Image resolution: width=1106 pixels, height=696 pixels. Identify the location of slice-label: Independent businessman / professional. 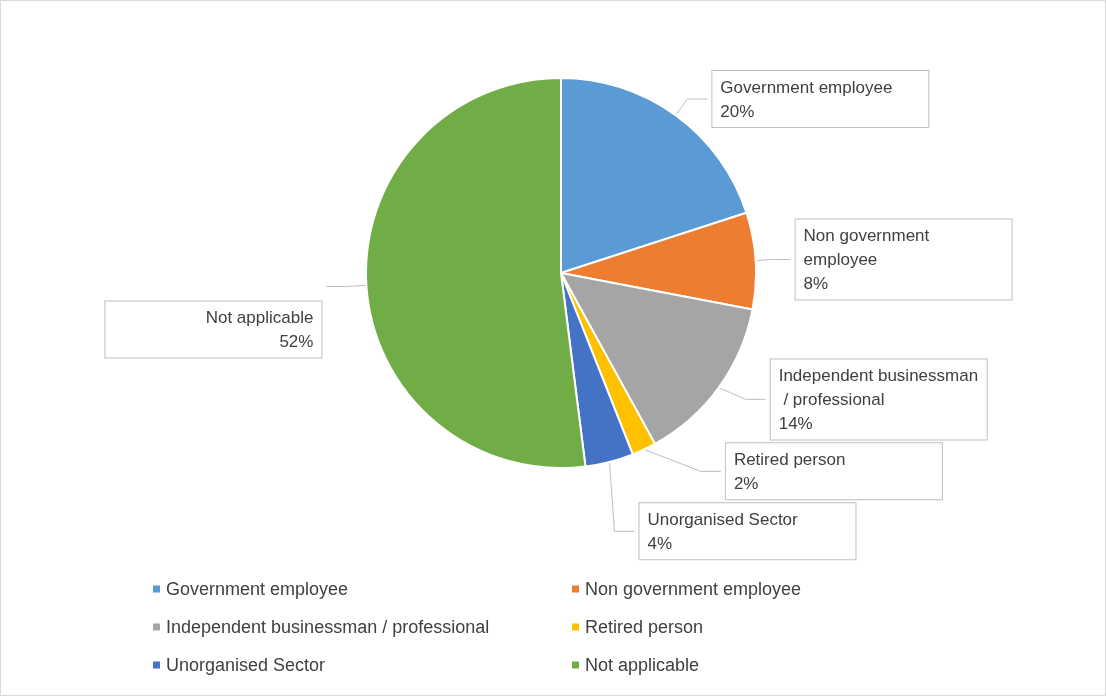
(878, 387).